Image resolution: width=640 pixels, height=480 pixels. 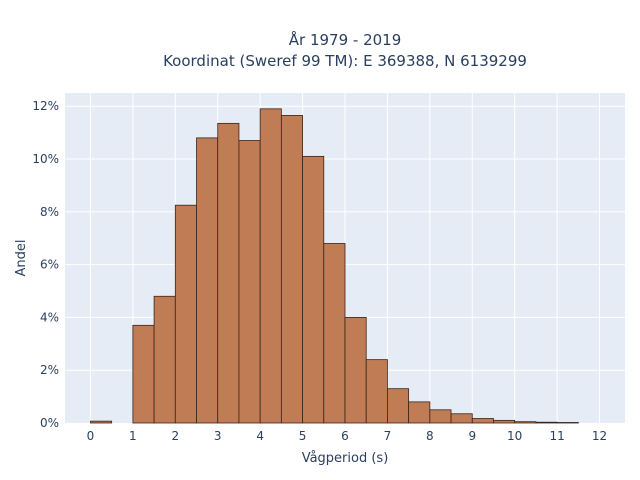 What do you see at coordinates (260, 436) in the screenshot?
I see `x-tick-label: 4` at bounding box center [260, 436].